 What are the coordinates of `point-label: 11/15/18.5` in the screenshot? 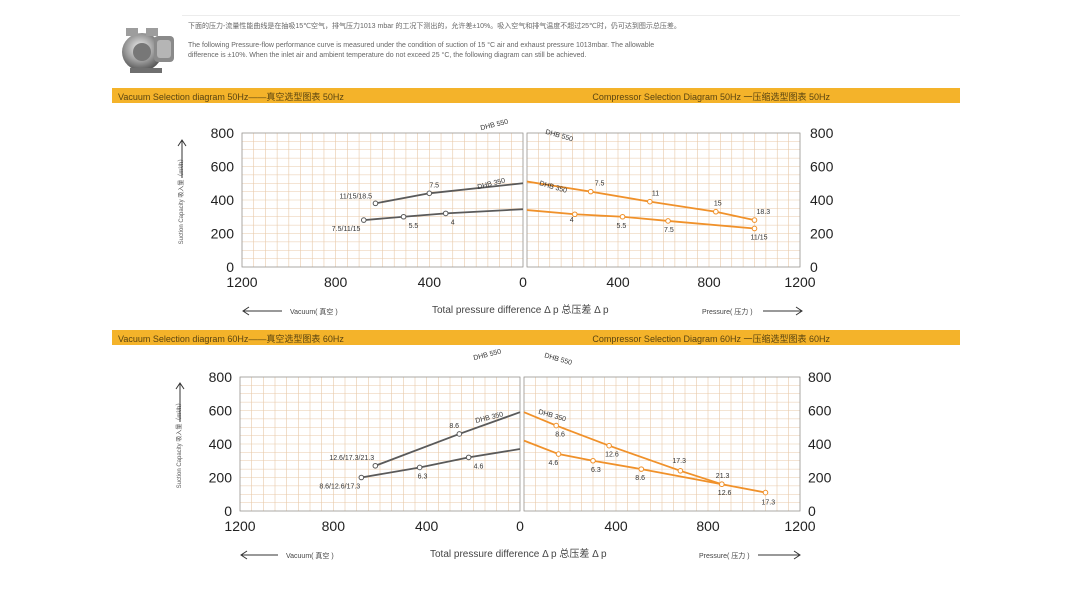 It's located at (355, 196).